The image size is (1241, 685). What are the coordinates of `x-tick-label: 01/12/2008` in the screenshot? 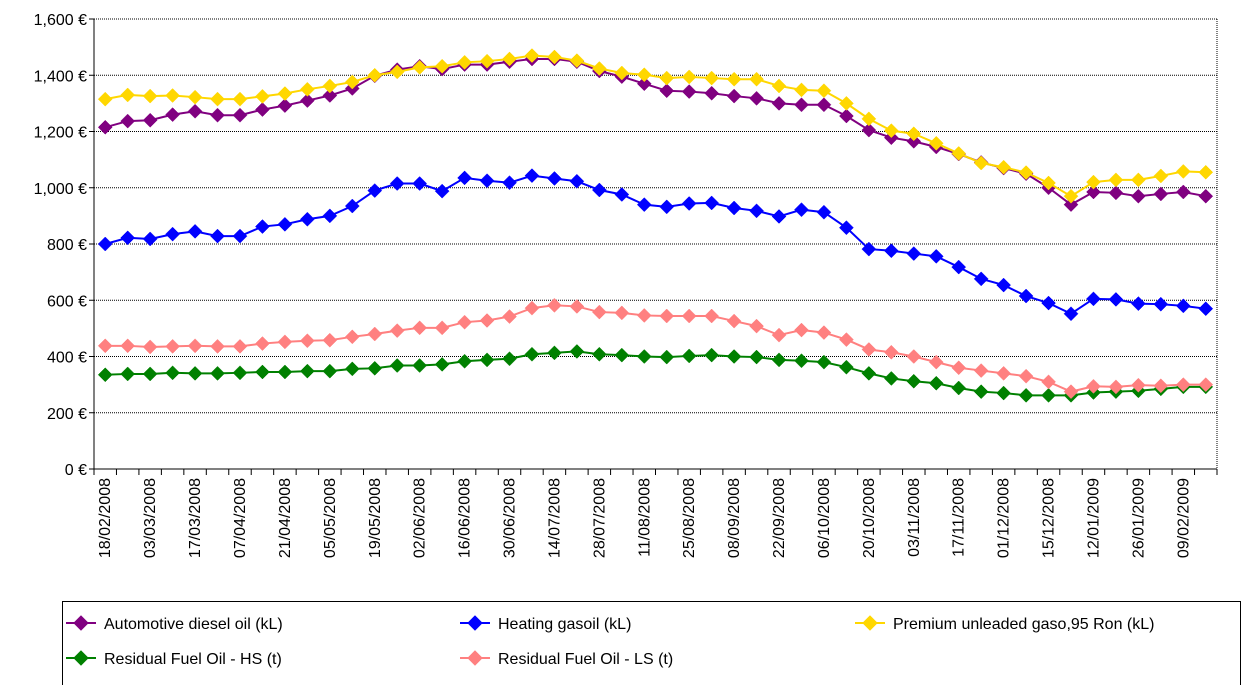 It's located at (1004, 518).